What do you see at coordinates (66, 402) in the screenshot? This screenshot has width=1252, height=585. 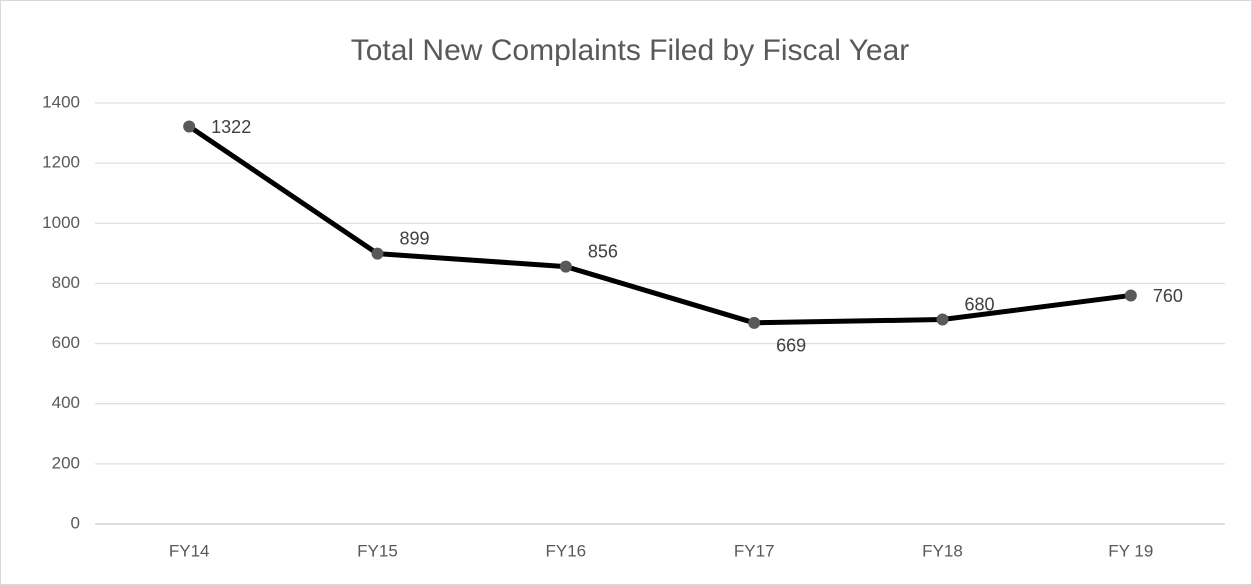 I see `y-tick-label: 400` at bounding box center [66, 402].